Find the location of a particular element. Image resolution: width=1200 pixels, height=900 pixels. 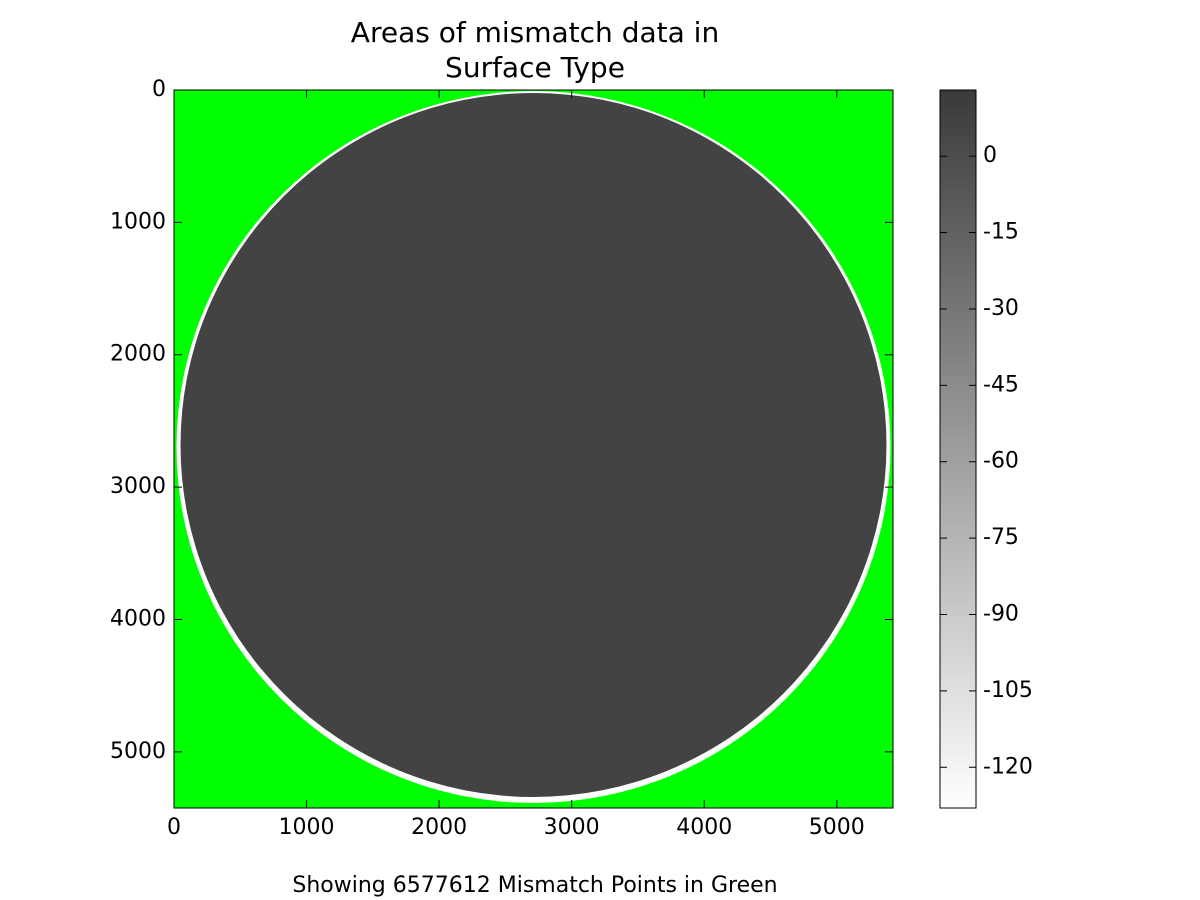

y-tick-label: 4000 is located at coordinates (138, 618).